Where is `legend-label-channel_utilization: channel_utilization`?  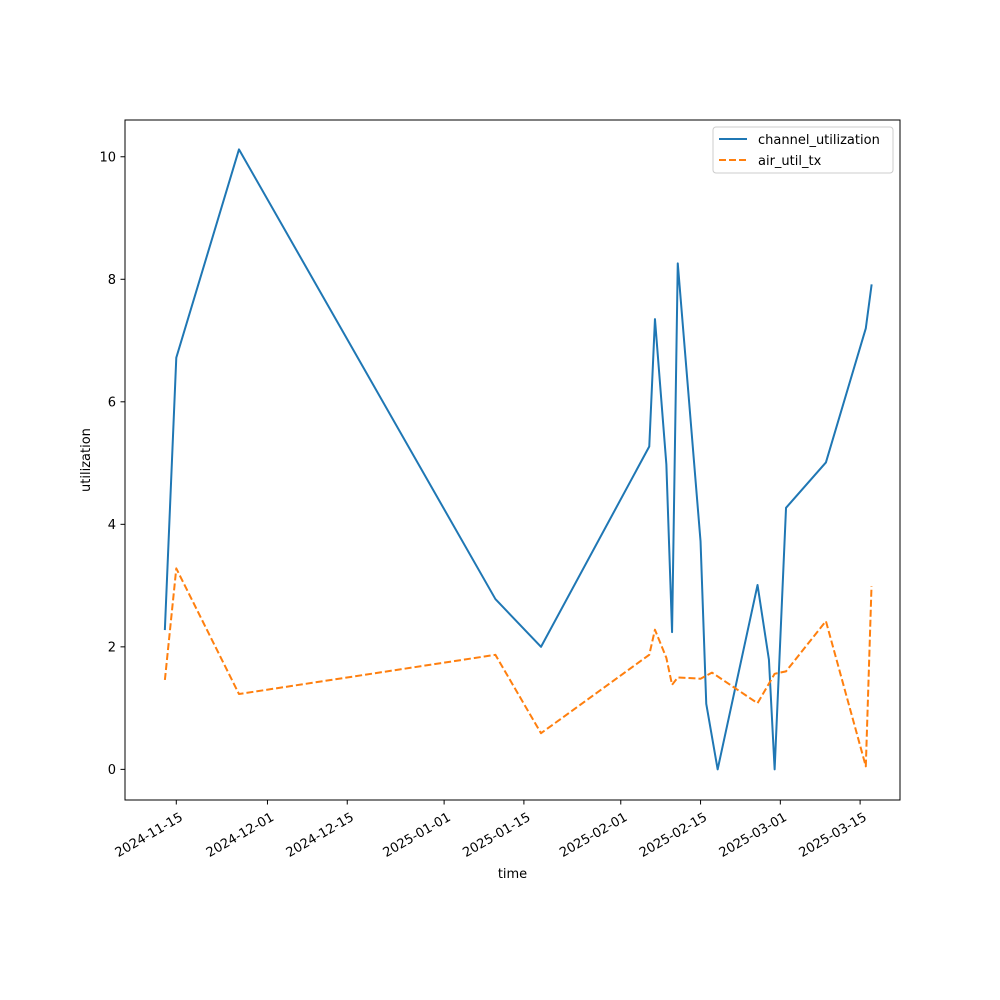 legend-label-channel_utilization: channel_utilization is located at coordinates (819, 140).